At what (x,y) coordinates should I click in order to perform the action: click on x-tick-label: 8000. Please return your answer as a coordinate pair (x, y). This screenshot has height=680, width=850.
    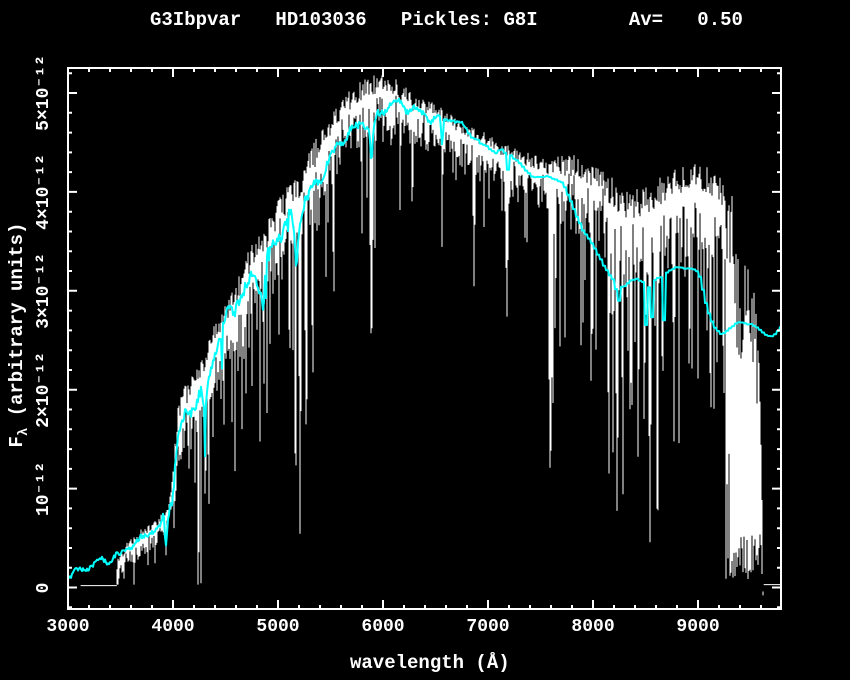
    Looking at the image, I should click on (593, 627).